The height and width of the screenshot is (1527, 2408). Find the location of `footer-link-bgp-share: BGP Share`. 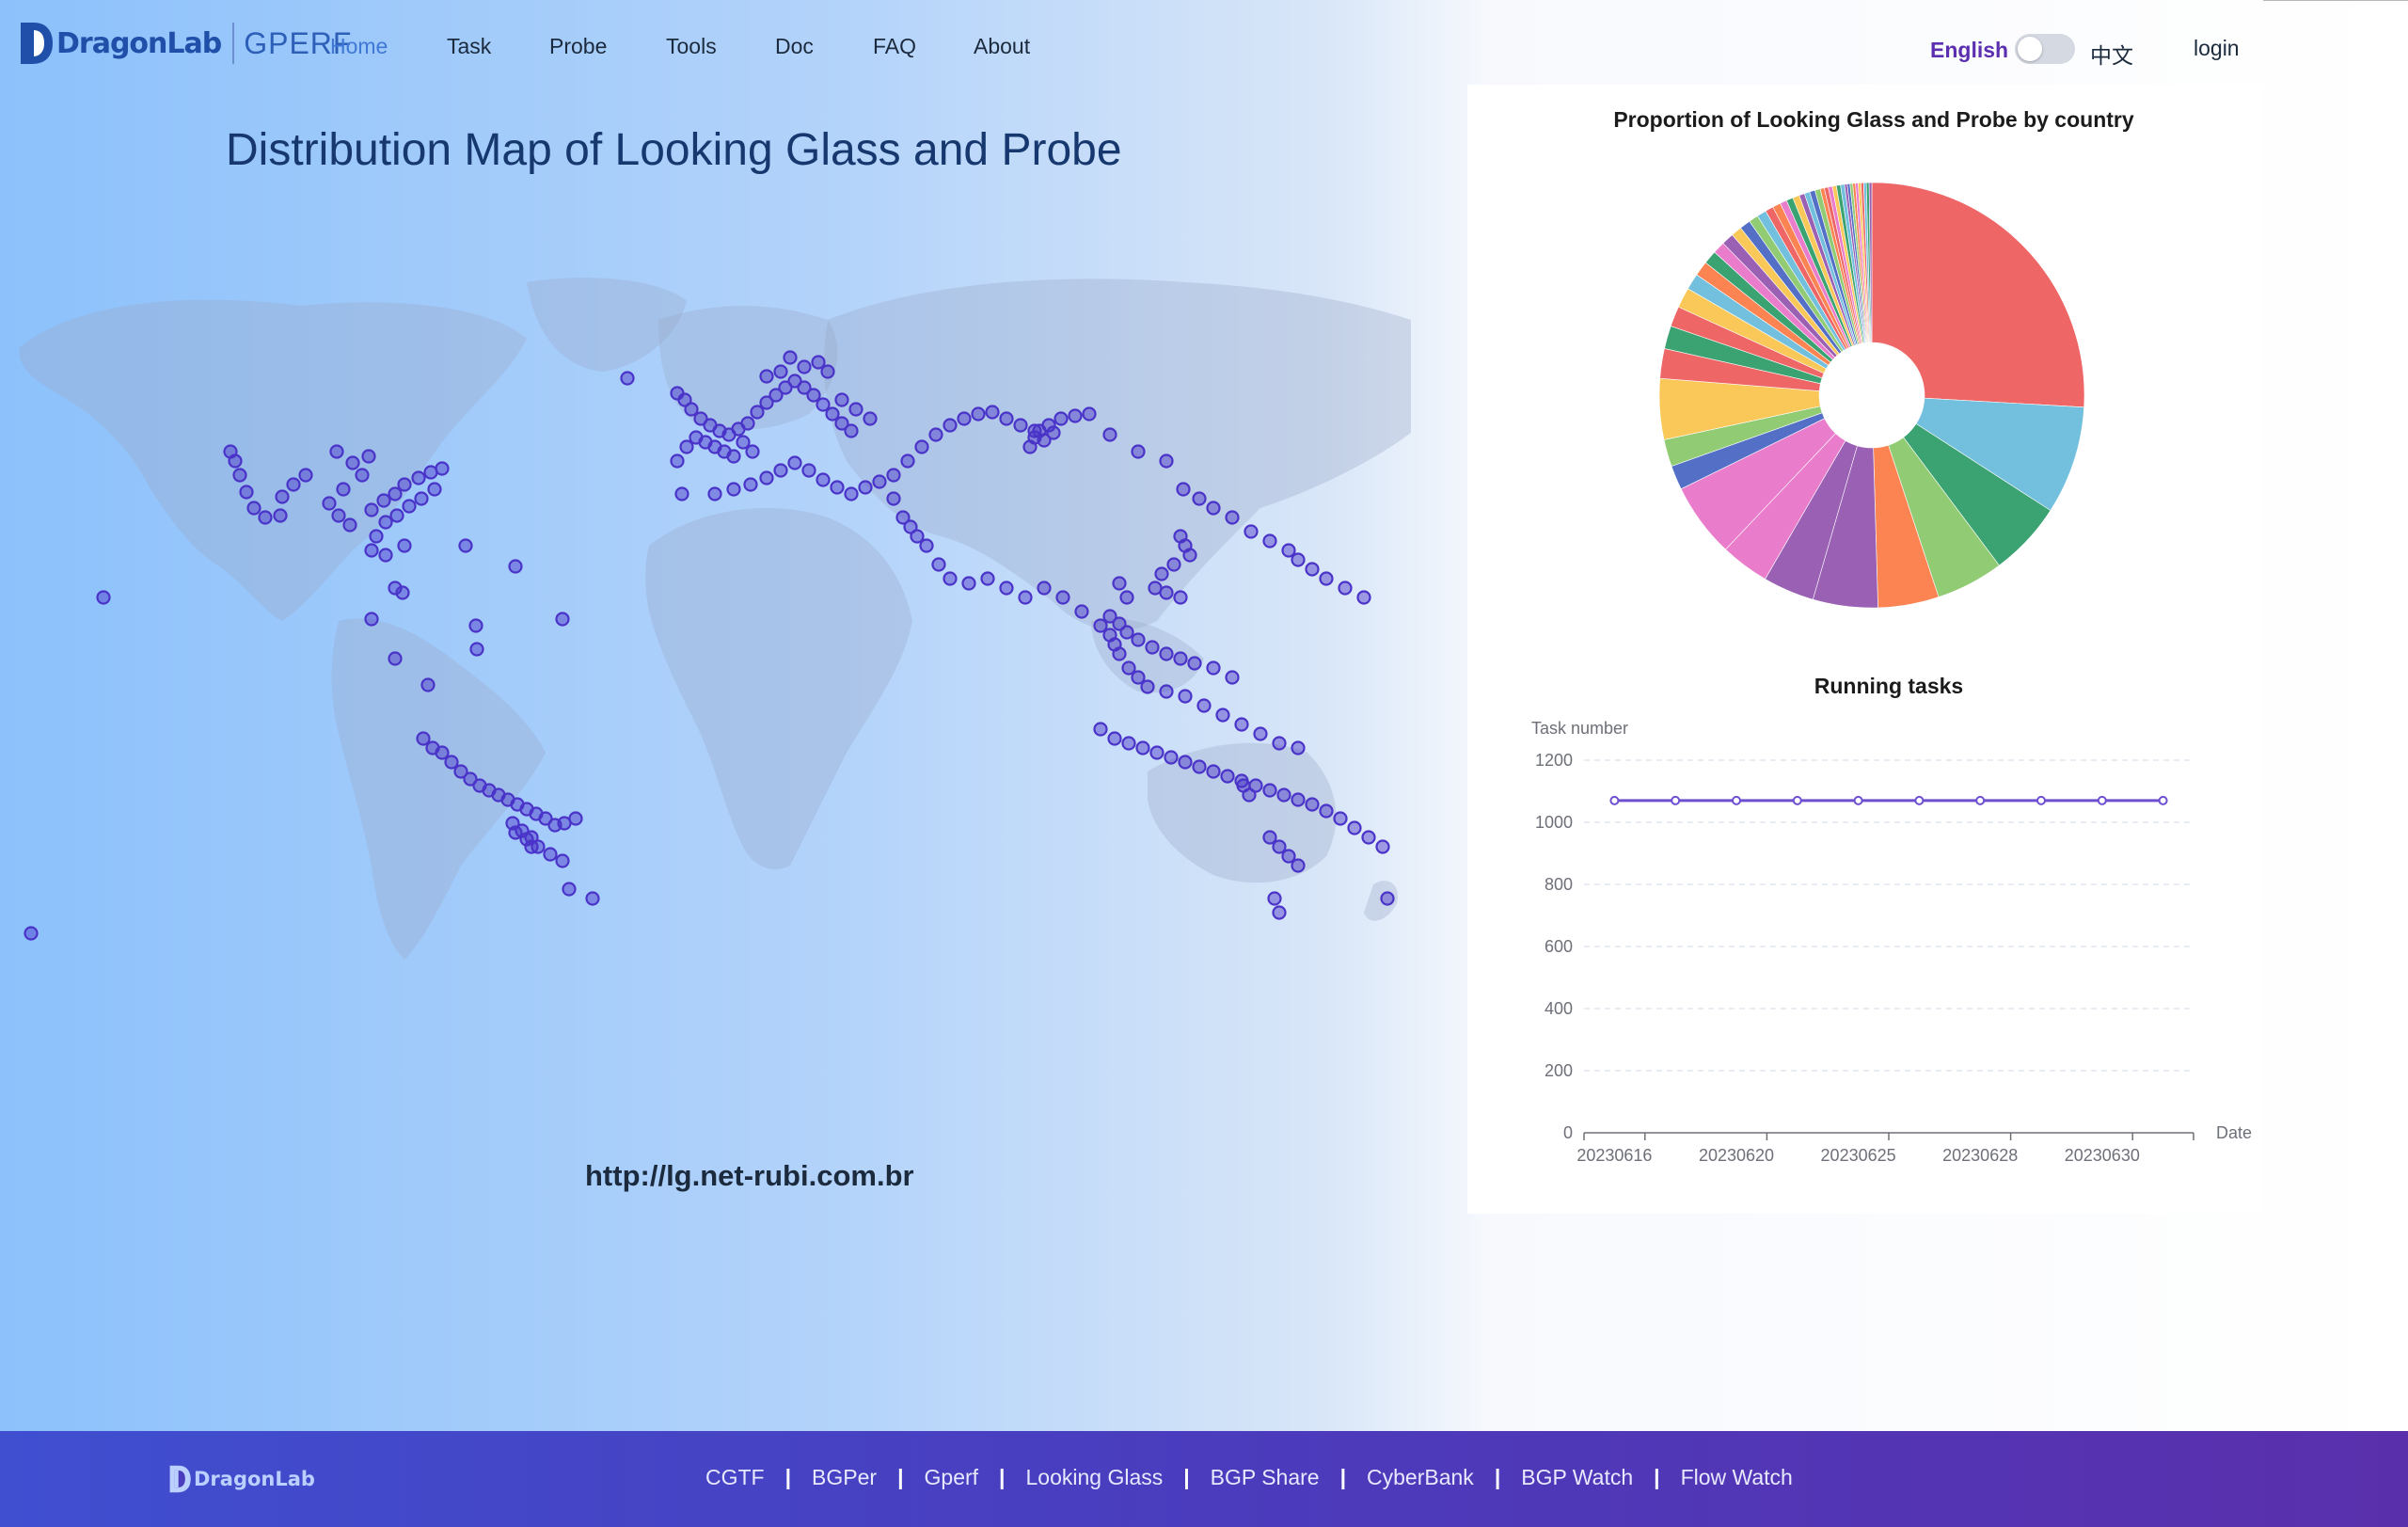

footer-link-bgp-share: BGP Share is located at coordinates (1265, 1477).